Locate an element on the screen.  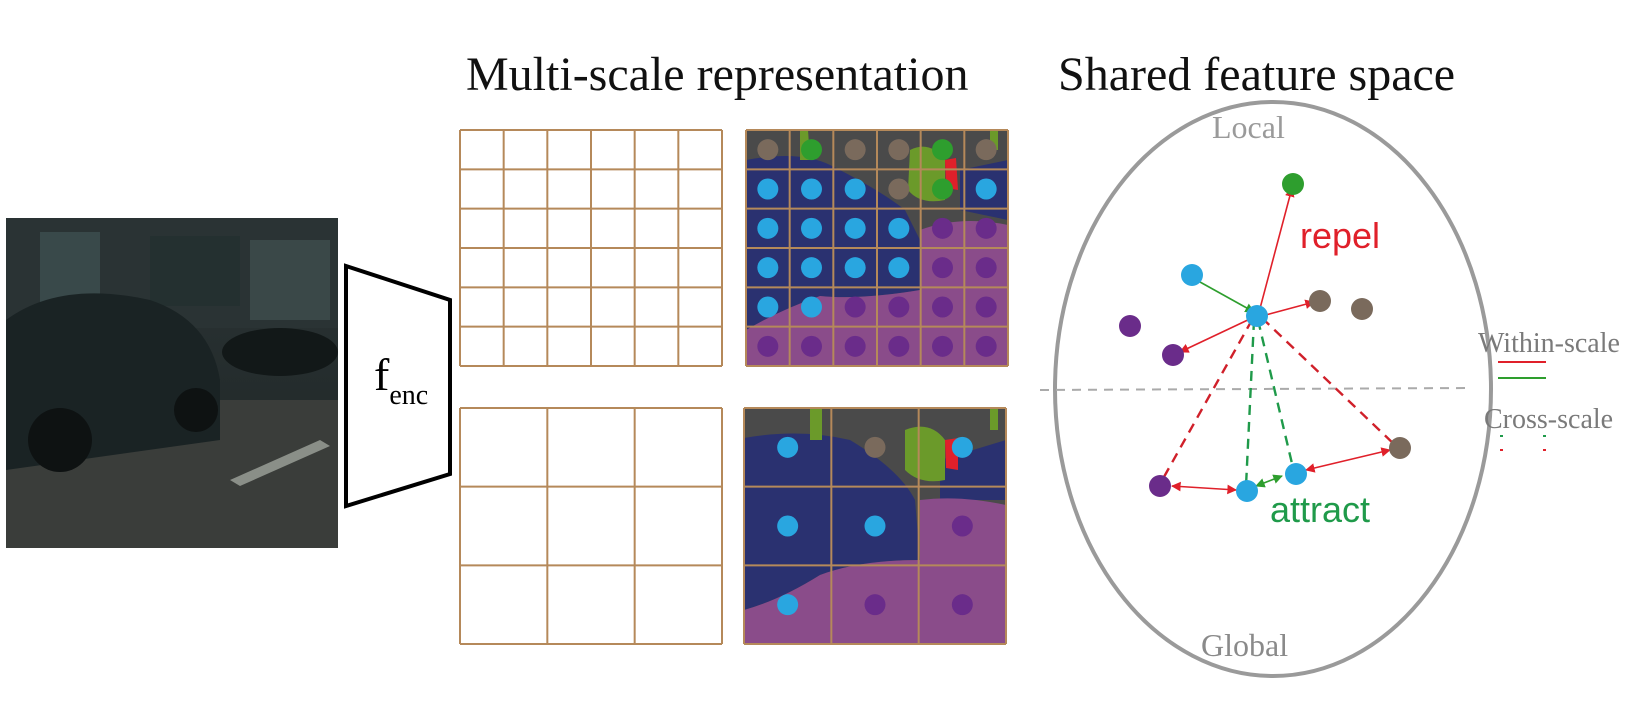
label-attract: attract is located at coordinates (1320, 509).